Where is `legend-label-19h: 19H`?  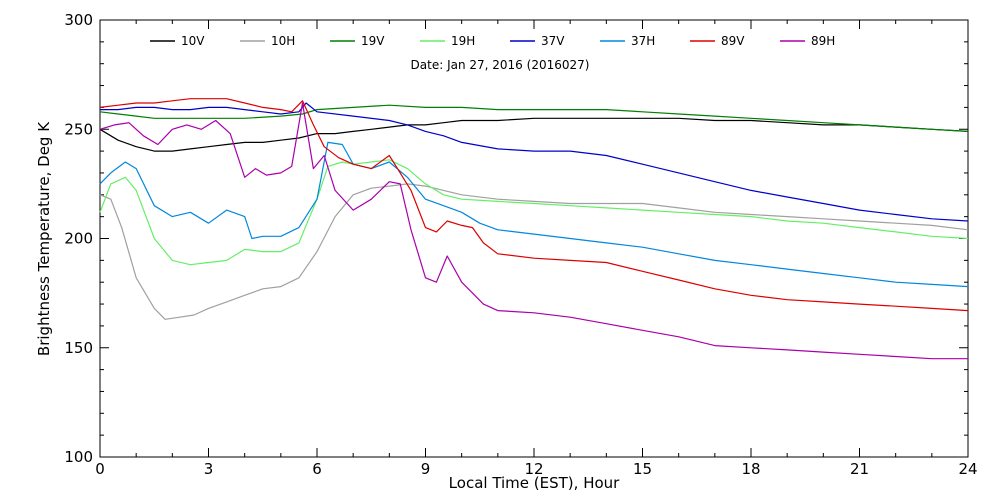
legend-label-19h: 19H is located at coordinates (463, 41).